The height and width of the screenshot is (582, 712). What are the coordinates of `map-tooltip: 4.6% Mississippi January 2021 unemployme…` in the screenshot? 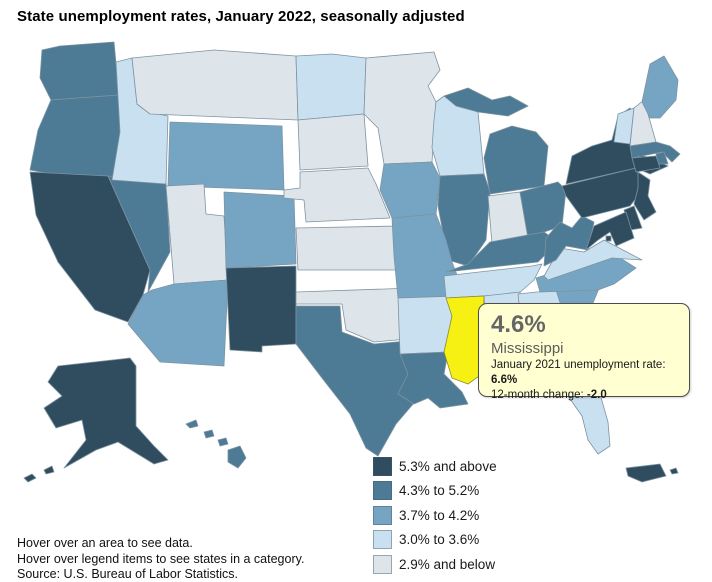 It's located at (584, 352).